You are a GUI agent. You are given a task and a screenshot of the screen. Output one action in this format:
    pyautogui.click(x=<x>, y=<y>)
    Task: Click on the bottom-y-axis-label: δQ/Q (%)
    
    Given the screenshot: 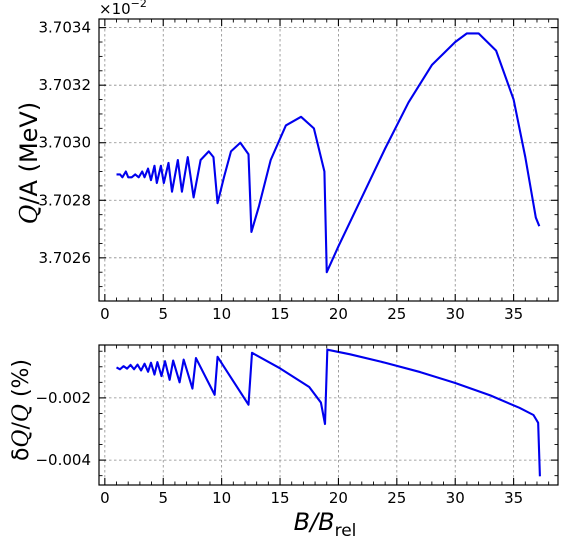 What is the action you would take?
    pyautogui.click(x=21, y=410)
    